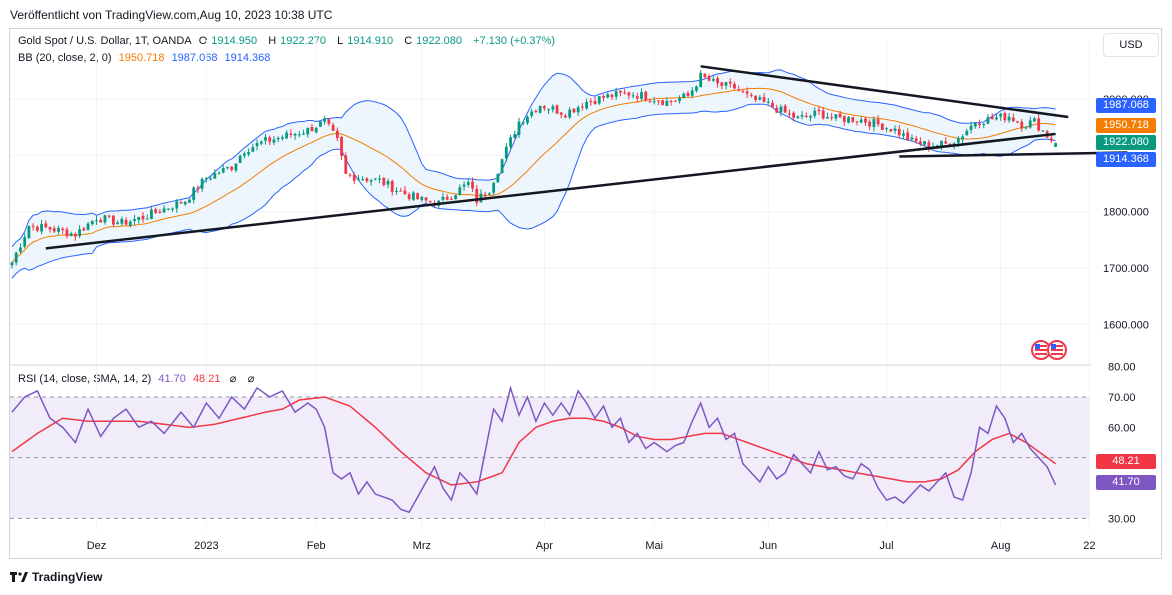  I want to click on time-axis-label: Jun, so click(768, 546).